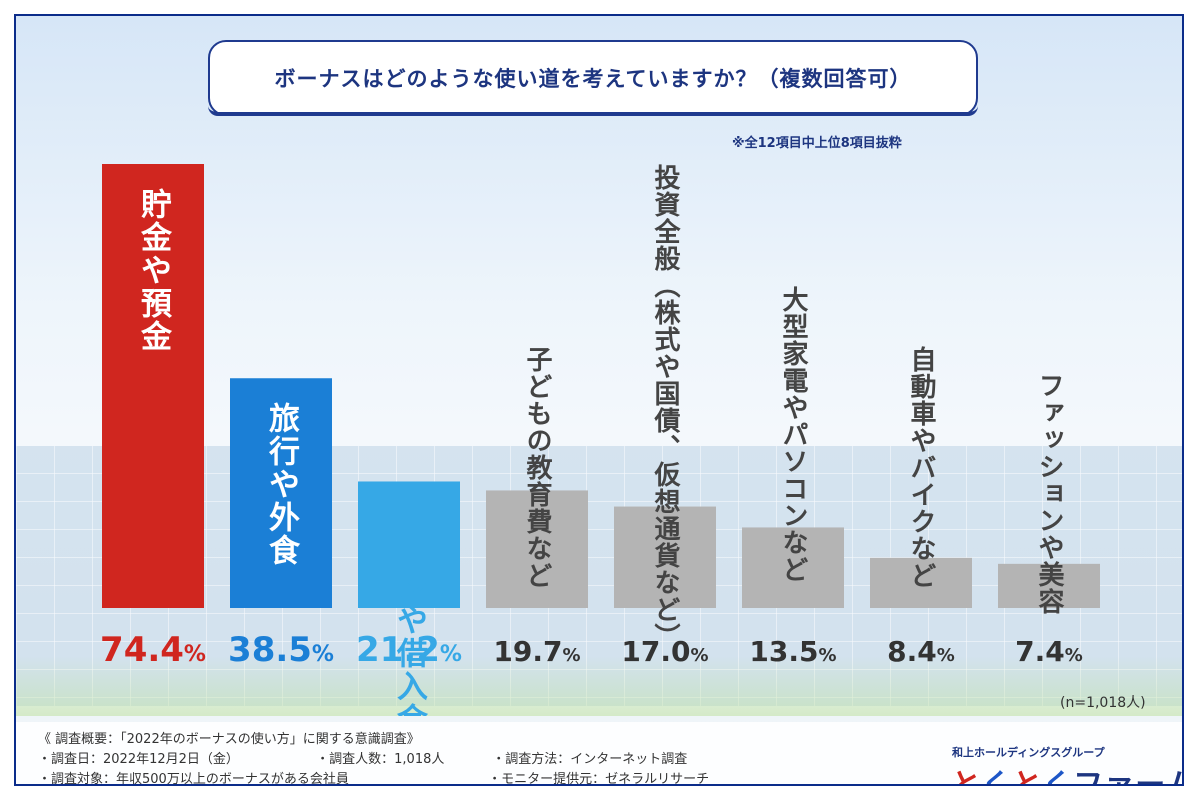 The height and width of the screenshot is (800, 1200). Describe the element at coordinates (193, 779) in the screenshot. I see `survey-target: ・調査対象：年収500万以上のボーナスがある会社員` at that location.